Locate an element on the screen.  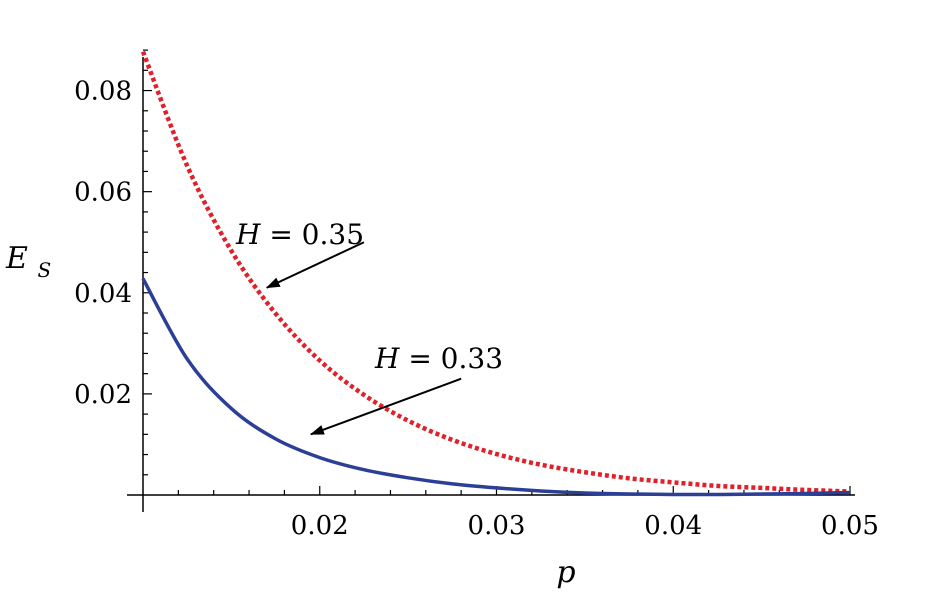
annotation-value: = 0.35 is located at coordinates (312, 234).